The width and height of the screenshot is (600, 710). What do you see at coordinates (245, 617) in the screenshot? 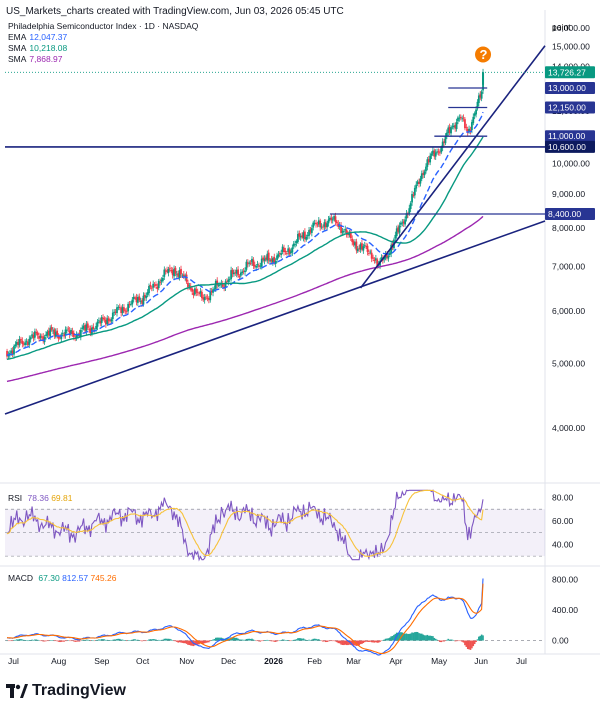
I see `macd-line` at bounding box center [245, 617].